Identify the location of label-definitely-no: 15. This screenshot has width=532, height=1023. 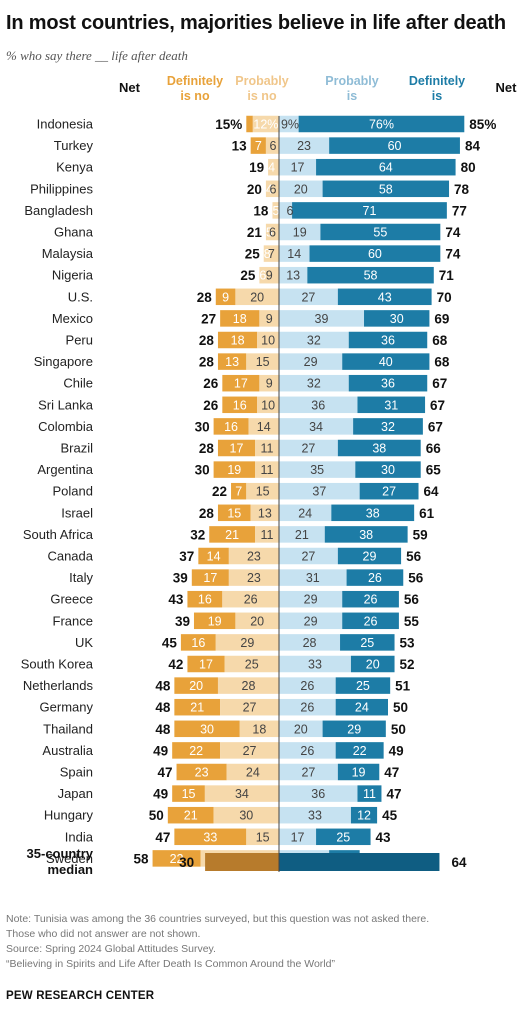
(266, 233).